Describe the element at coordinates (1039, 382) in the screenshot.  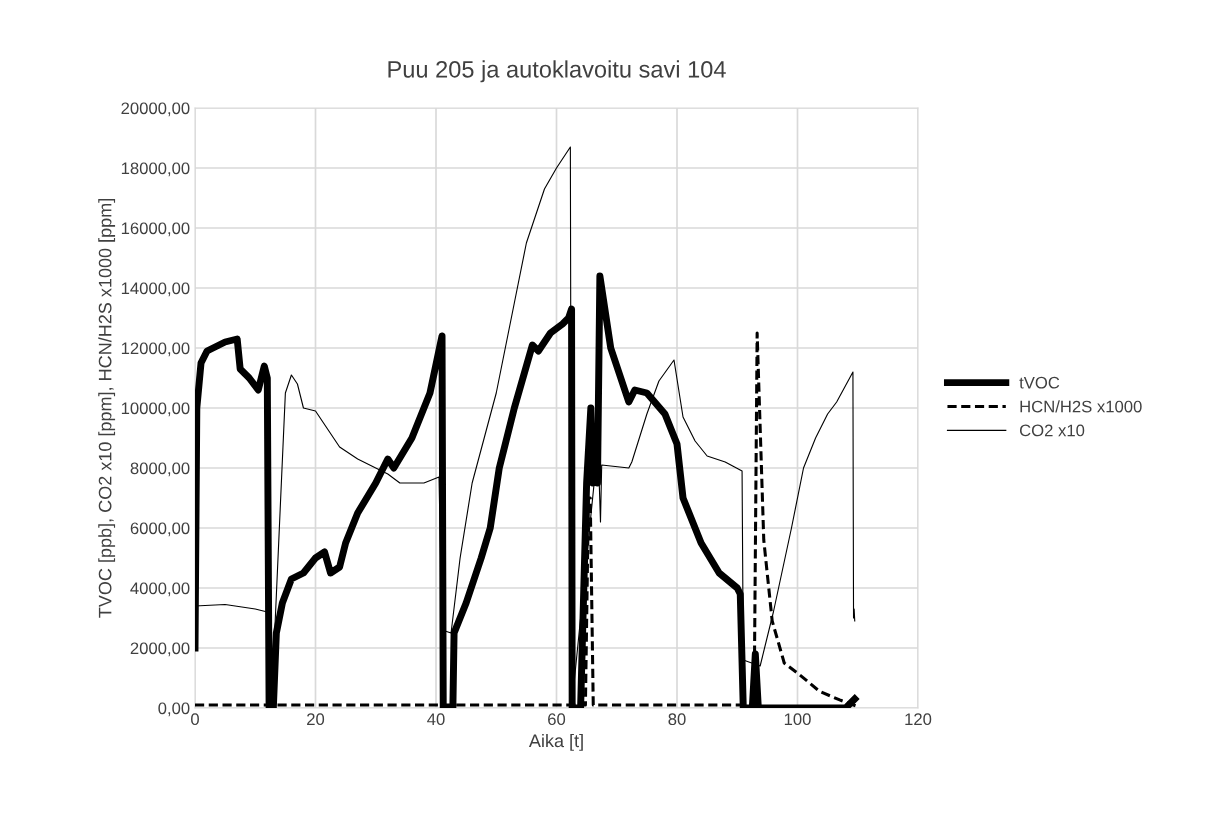
I see `legend-label: tVOC` at that location.